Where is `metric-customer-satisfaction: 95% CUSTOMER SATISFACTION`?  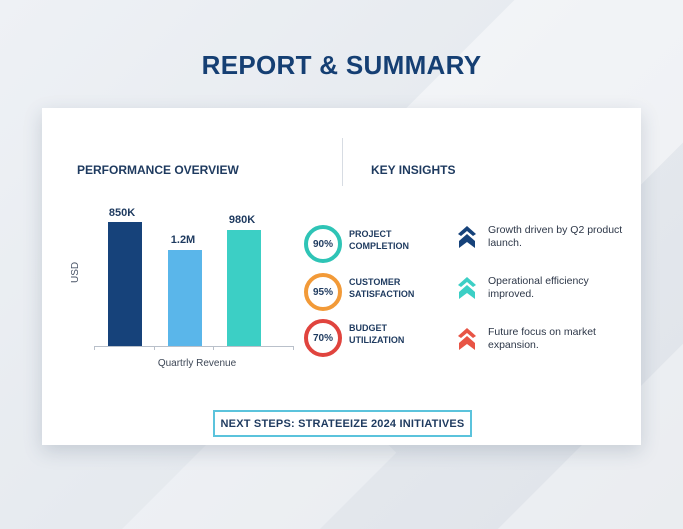
metric-customer-satisfaction: 95% CUSTOMER SATISFACTION is located at coordinates (374, 293).